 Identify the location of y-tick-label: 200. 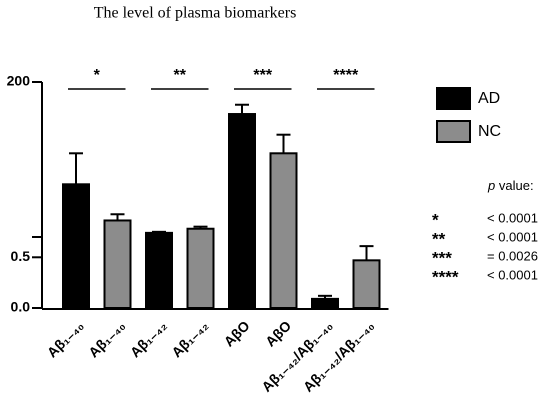
(19, 81).